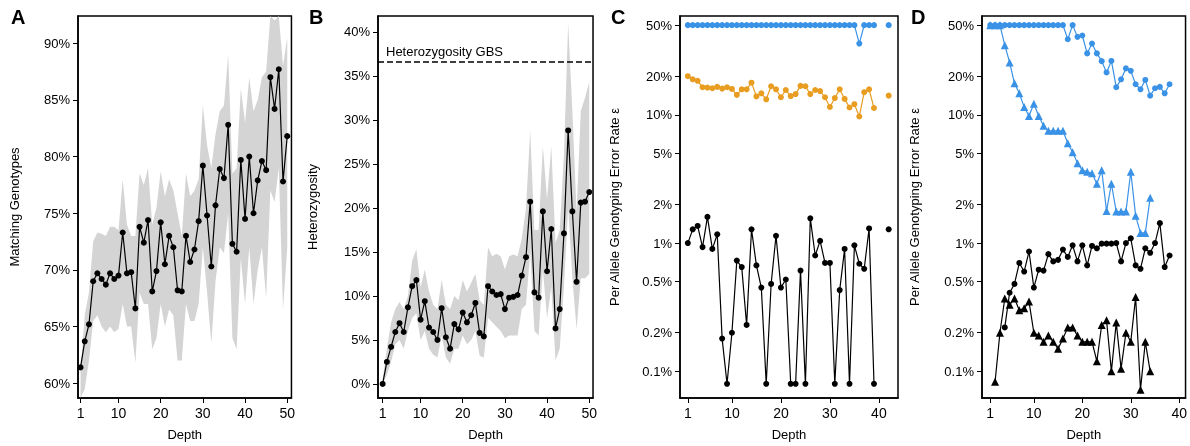 This screenshot has width=1190, height=446. Describe the element at coordinates (312, 206) in the screenshot. I see `y-axis-title: Heterozygosity` at that location.